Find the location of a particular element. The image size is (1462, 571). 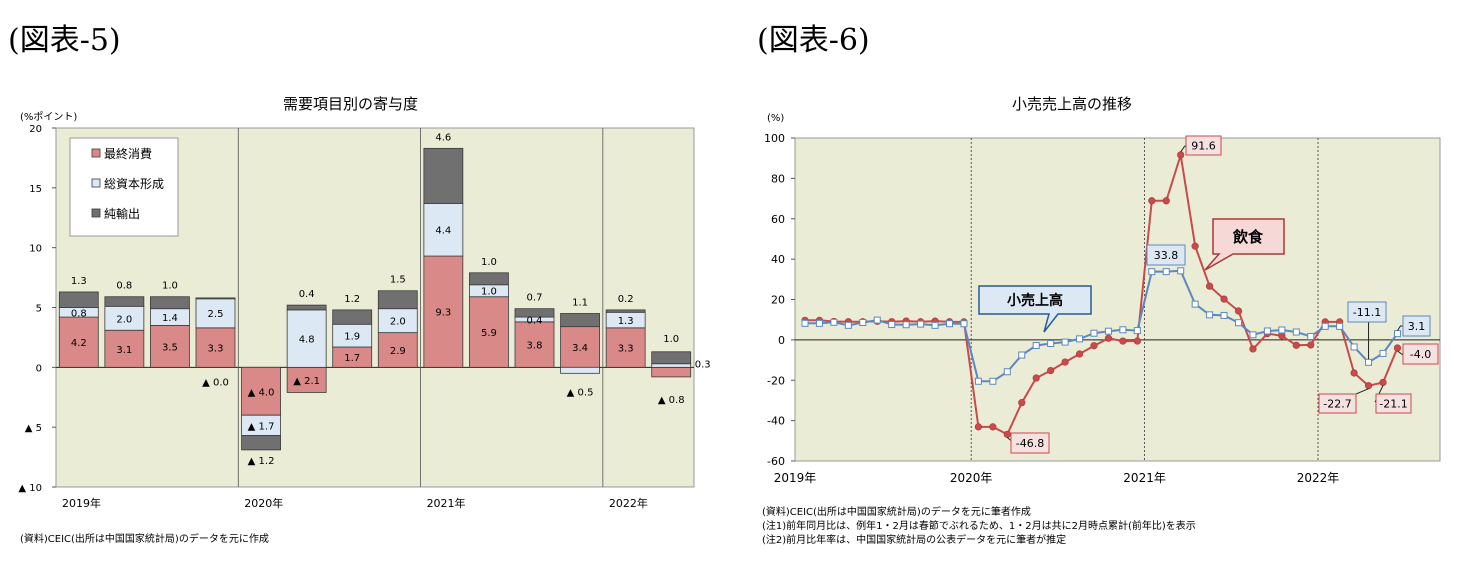

left-data-label: 1.5 is located at coordinates (398, 280).